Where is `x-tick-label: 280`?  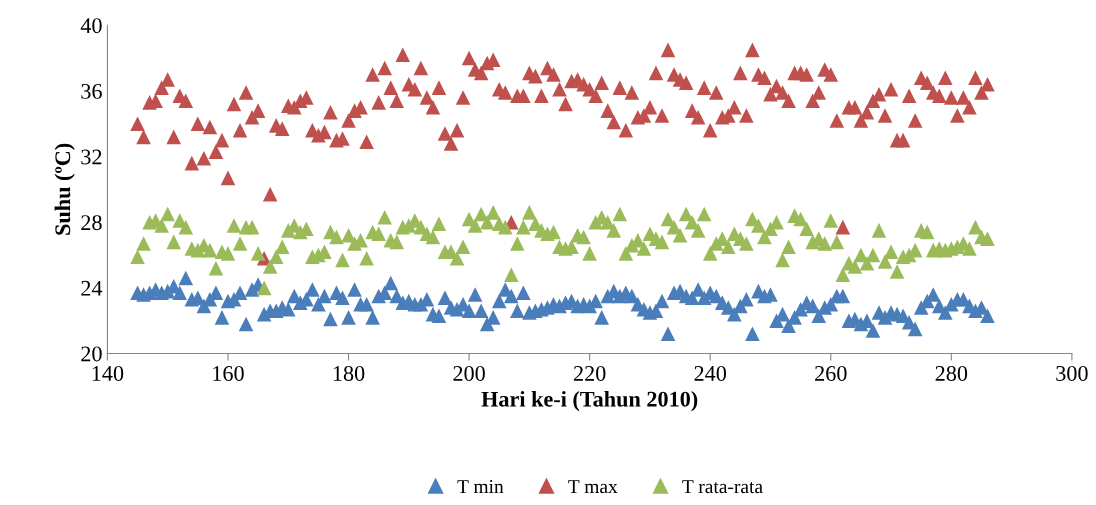 x-tick-label: 280 is located at coordinates (951, 373).